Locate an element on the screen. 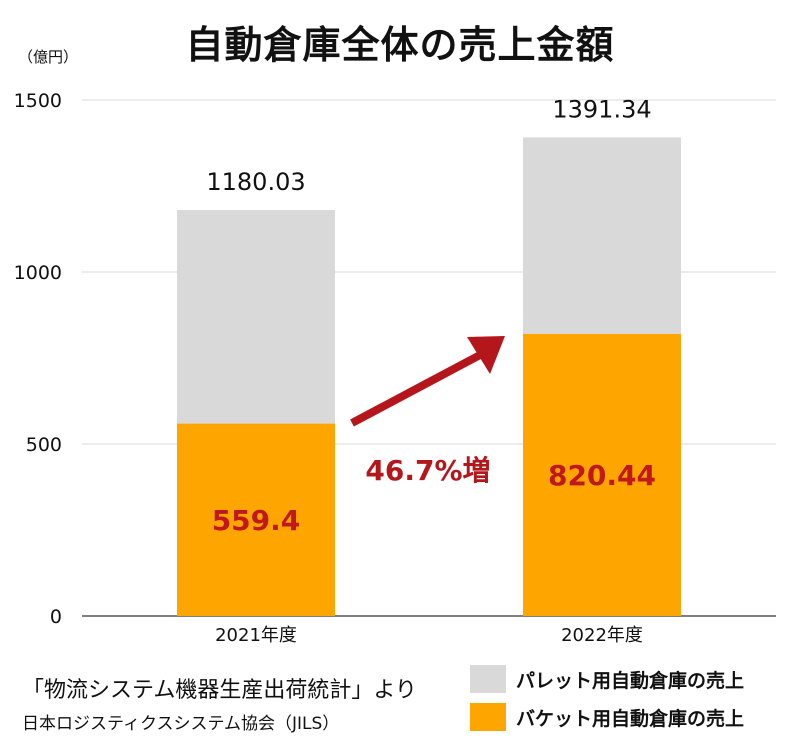 This screenshot has width=800, height=743. x-category-label: 2022年度 is located at coordinates (602, 635).